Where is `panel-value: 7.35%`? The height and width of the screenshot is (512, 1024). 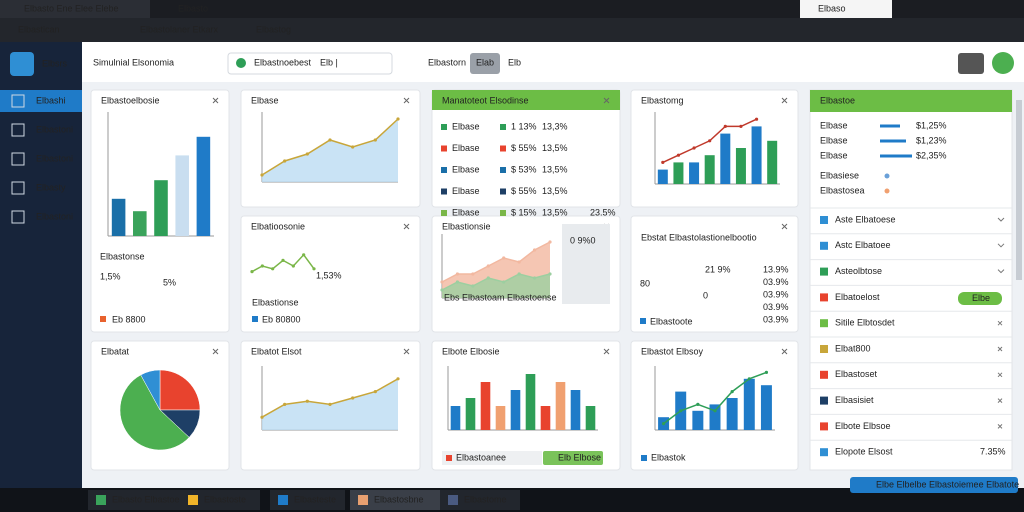
panel-value: 7.35% is located at coordinates (993, 451).